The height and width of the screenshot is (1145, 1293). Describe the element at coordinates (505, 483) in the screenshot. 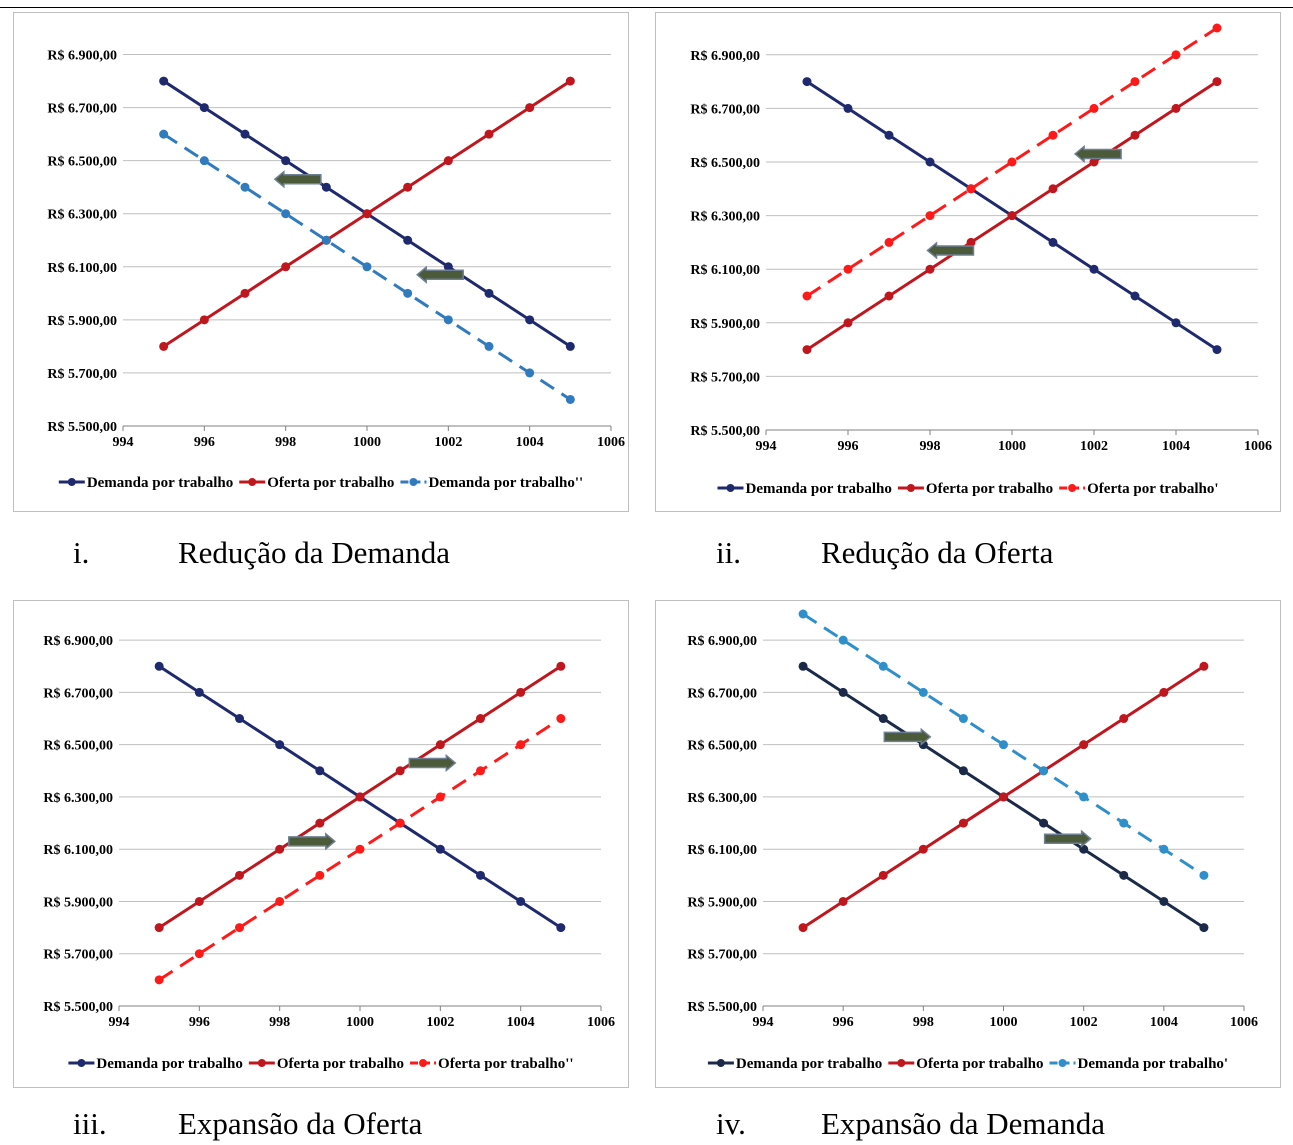

I see `legend-label-3: Demanda por trabalho''` at that location.